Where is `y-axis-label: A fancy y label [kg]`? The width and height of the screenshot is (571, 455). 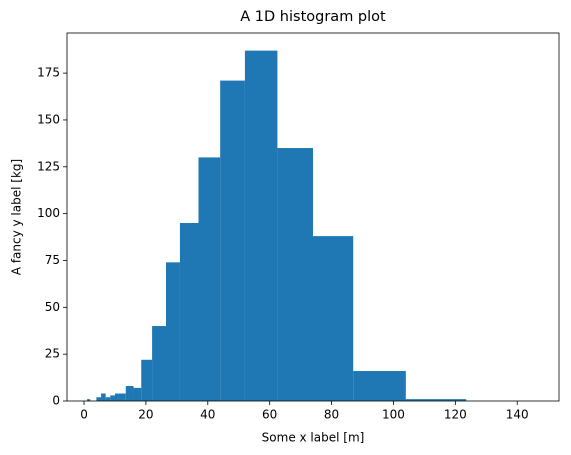 y-axis-label: A fancy y label [kg] is located at coordinates (17, 217).